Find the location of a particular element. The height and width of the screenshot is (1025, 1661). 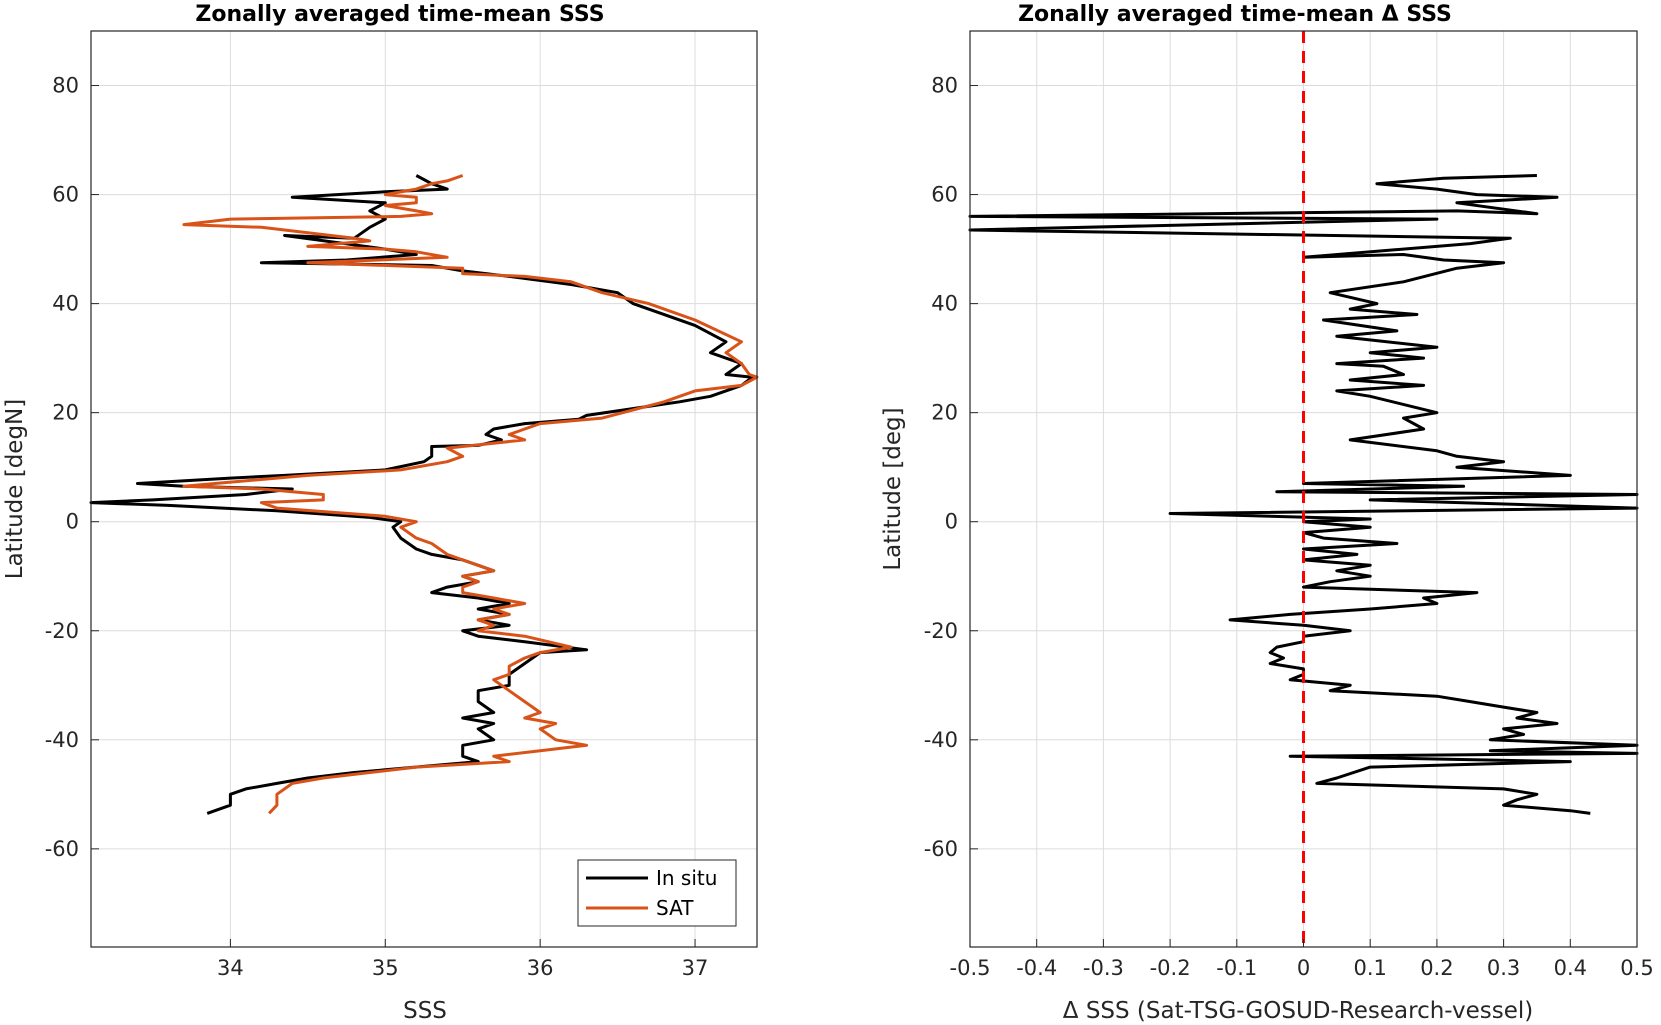

legend-label-in-situ: In situ is located at coordinates (686, 878).